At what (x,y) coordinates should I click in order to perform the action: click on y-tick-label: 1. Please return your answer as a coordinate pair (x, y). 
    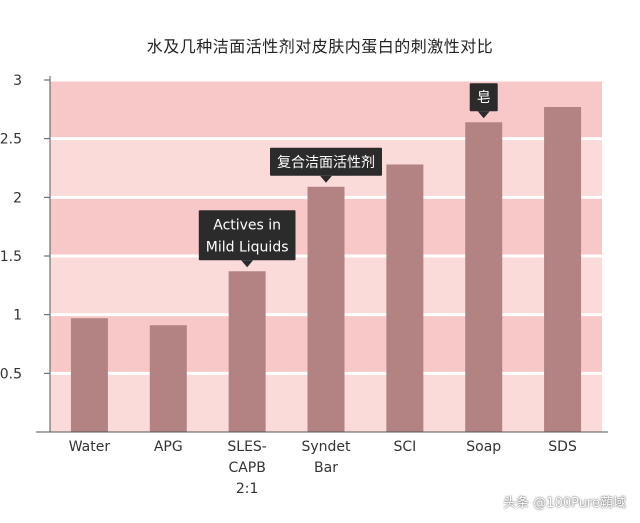
    Looking at the image, I should click on (17, 316).